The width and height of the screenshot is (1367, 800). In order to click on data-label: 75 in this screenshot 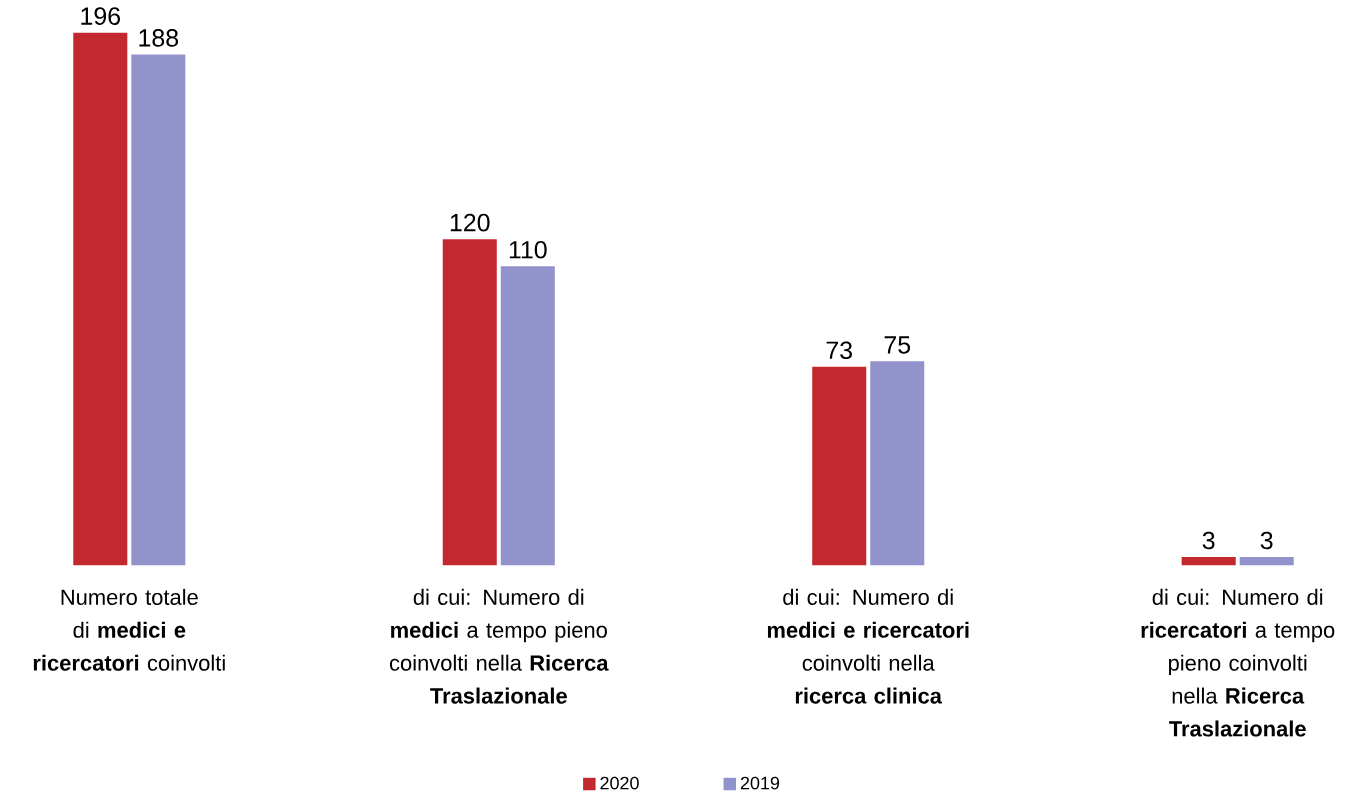, I will do `click(897, 345)`.